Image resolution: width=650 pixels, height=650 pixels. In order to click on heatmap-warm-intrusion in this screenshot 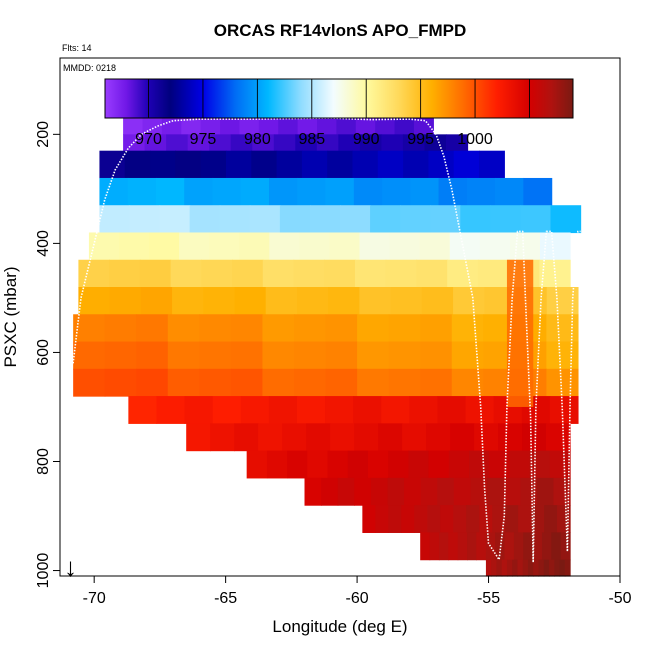, I will do `click(520, 333)`.